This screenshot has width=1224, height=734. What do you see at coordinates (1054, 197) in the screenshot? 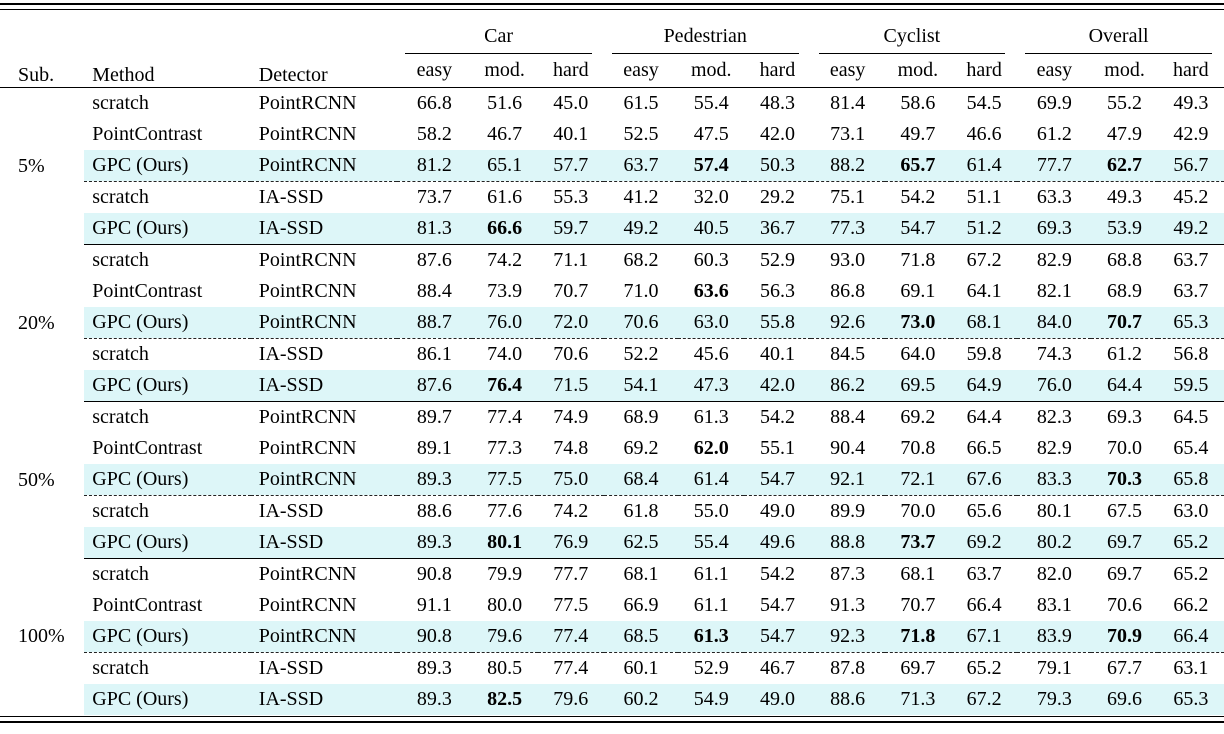
I see `value-cell: 63.3` at bounding box center [1054, 197].